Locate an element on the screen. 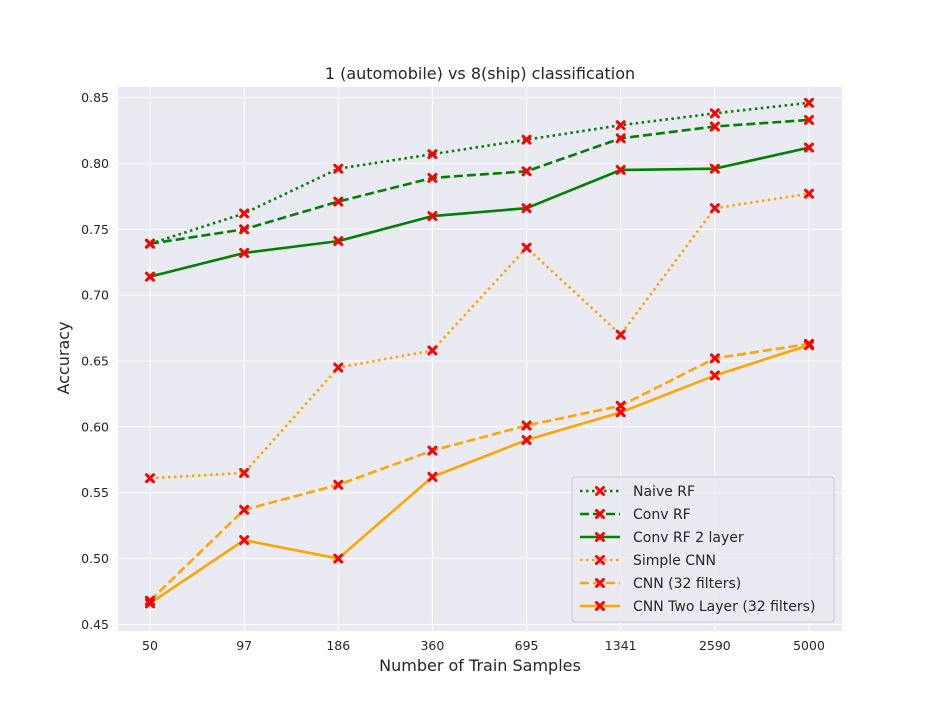 The height and width of the screenshot is (720, 936). legend-label: CNN (32 filters) is located at coordinates (687, 584).